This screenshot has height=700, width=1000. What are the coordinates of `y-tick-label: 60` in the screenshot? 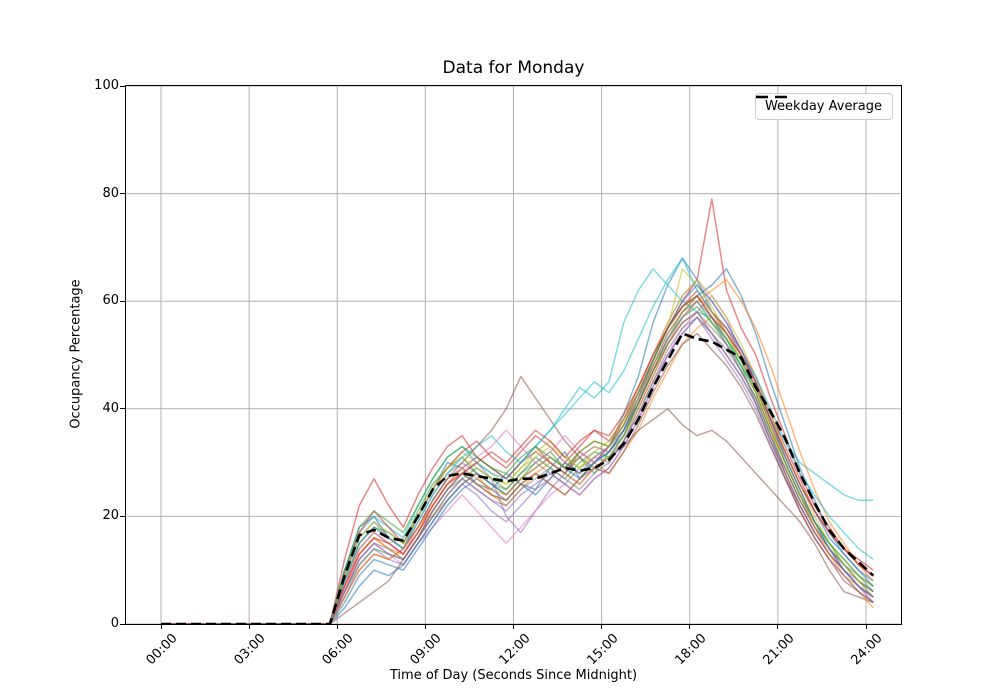 It's located at (110, 301).